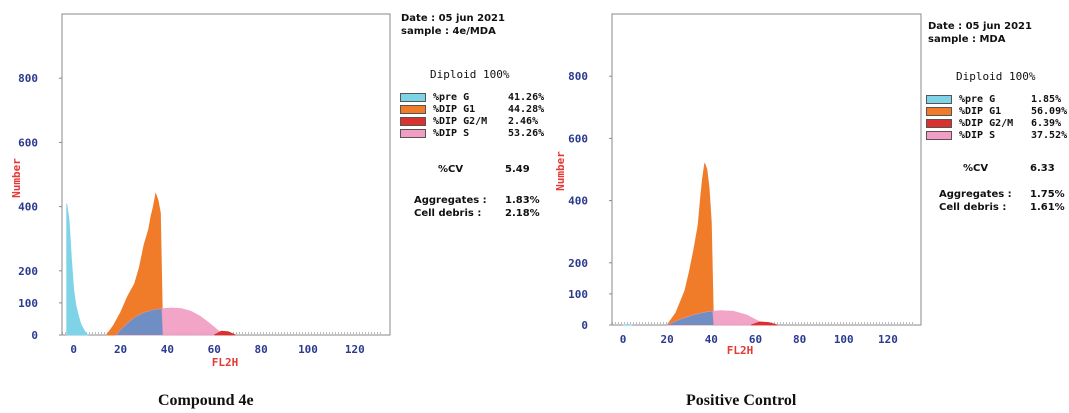 The image size is (1069, 413). What do you see at coordinates (526, 133) in the screenshot?
I see `legend-value: 53.26%` at bounding box center [526, 133].